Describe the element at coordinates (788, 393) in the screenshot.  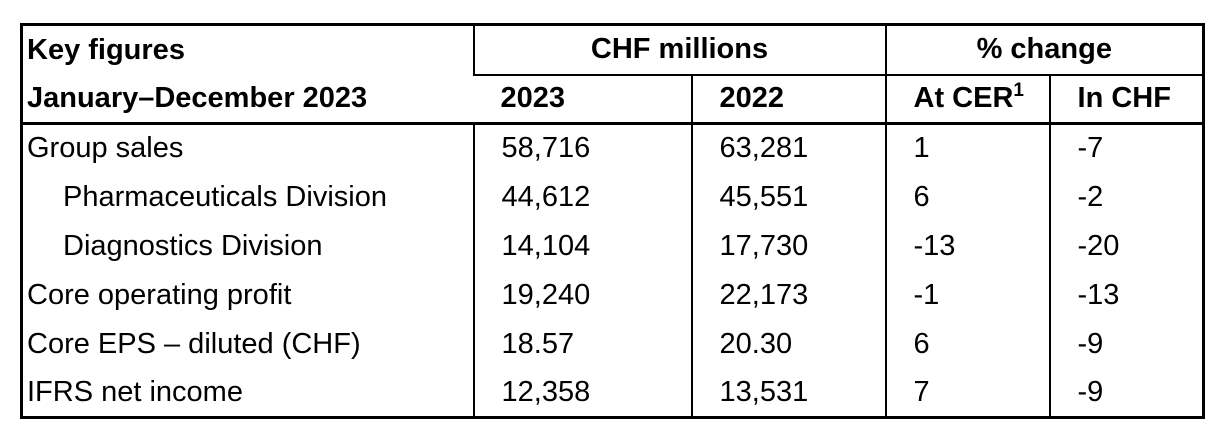
I see `value-2022: 13,531` at that location.